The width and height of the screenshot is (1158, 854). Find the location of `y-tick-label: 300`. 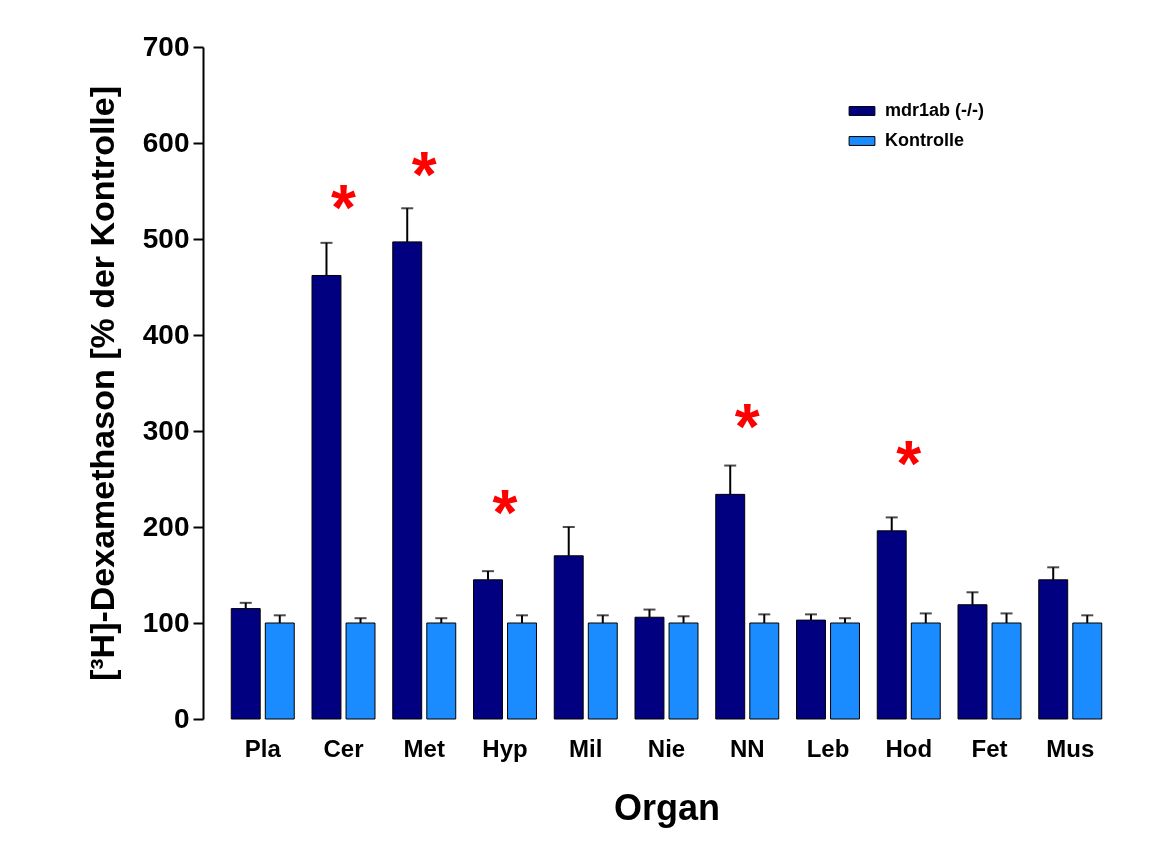

y-tick-label: 300 is located at coordinates (166, 430).